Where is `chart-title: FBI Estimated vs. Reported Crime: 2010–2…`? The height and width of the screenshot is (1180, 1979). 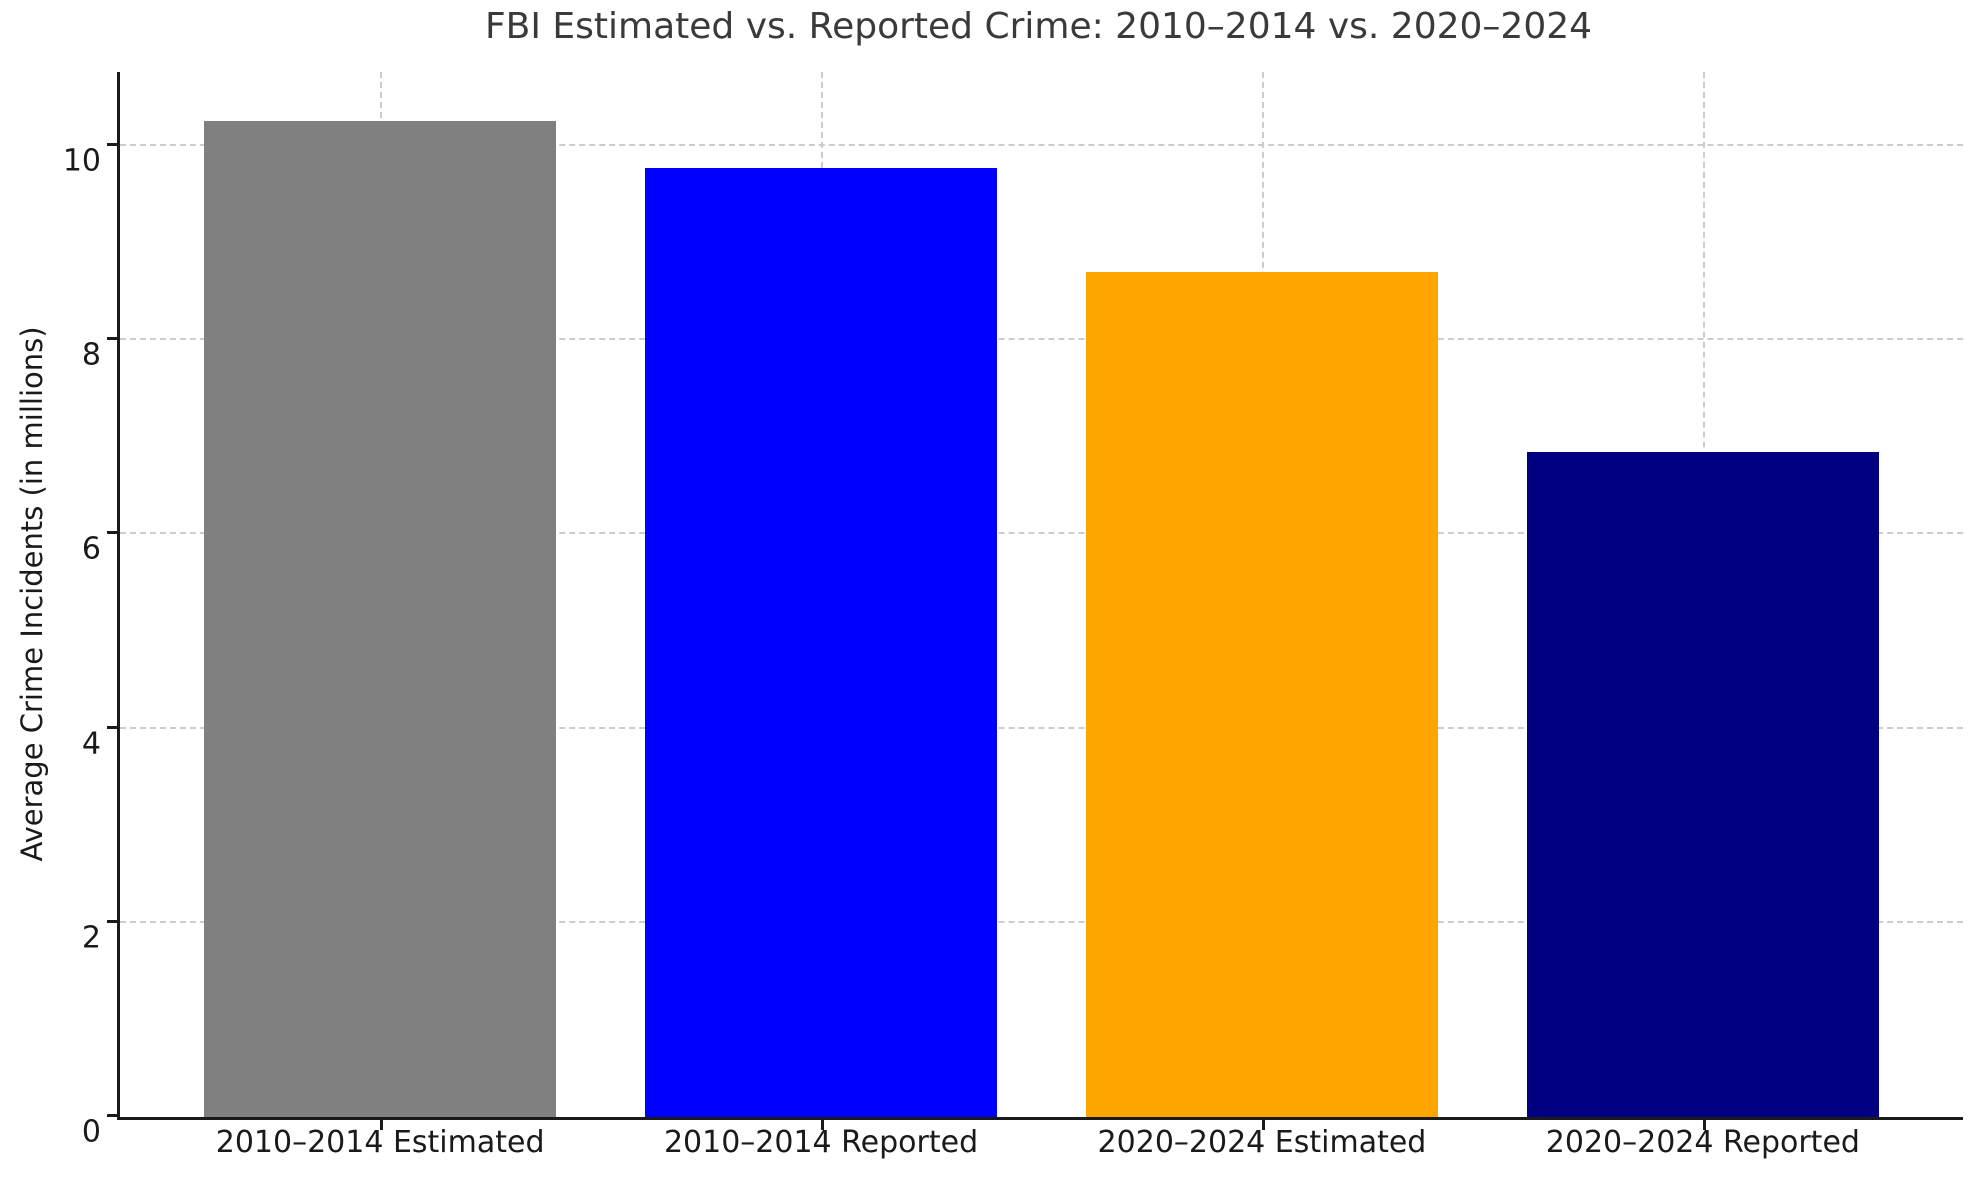
chart-title: FBI Estimated vs. Reported Crime: 2010–2… is located at coordinates (1038, 26).